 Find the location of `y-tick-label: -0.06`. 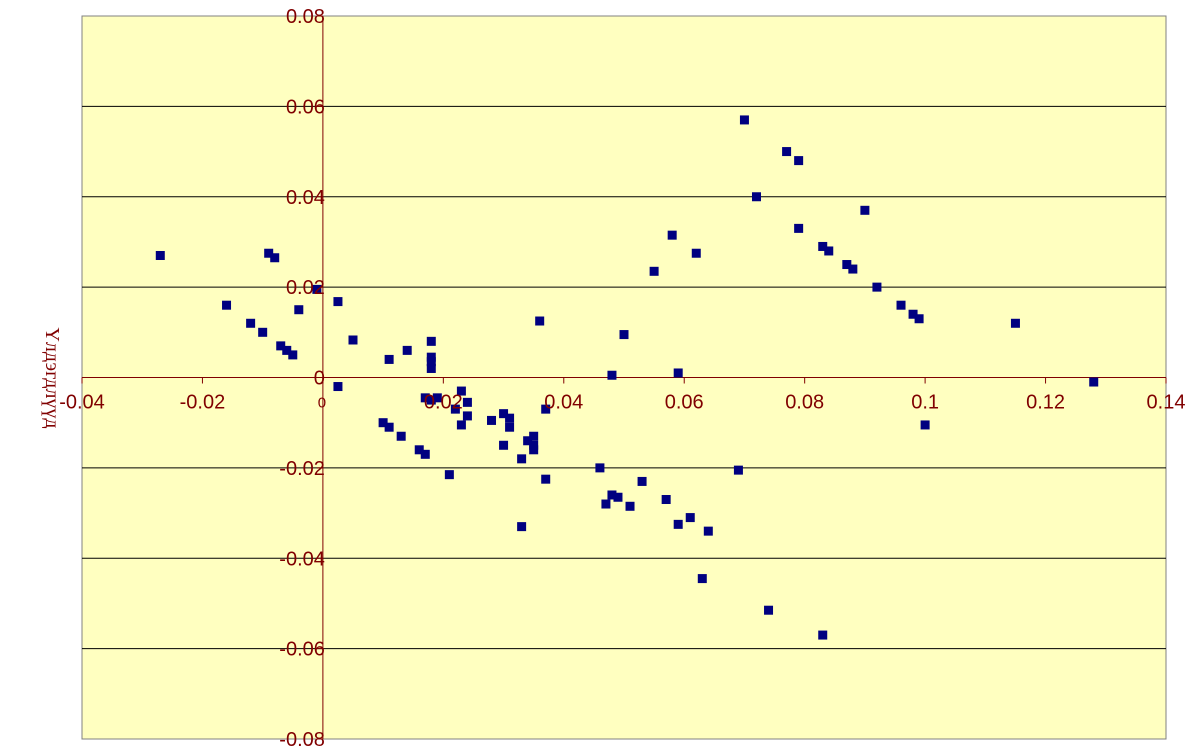

y-tick-label: -0.06 is located at coordinates (302, 650).